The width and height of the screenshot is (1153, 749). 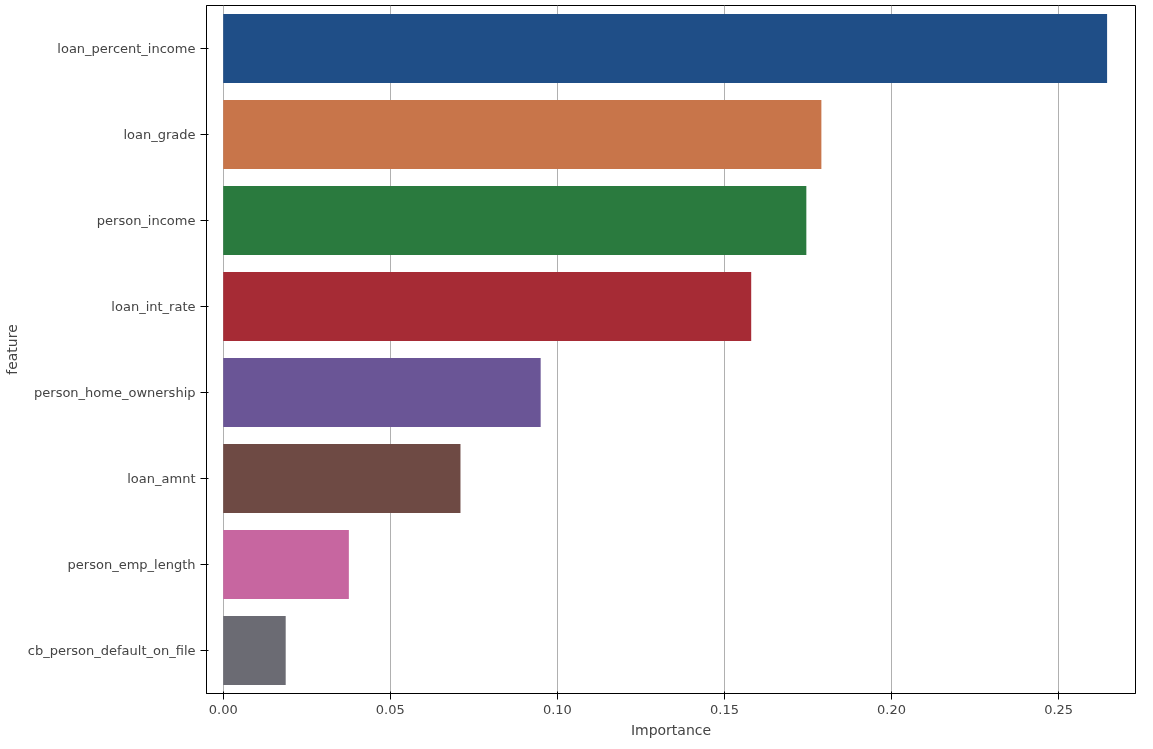 What do you see at coordinates (111, 650) in the screenshot?
I see `y-tick-label: cb_person_default_on_file` at bounding box center [111, 650].